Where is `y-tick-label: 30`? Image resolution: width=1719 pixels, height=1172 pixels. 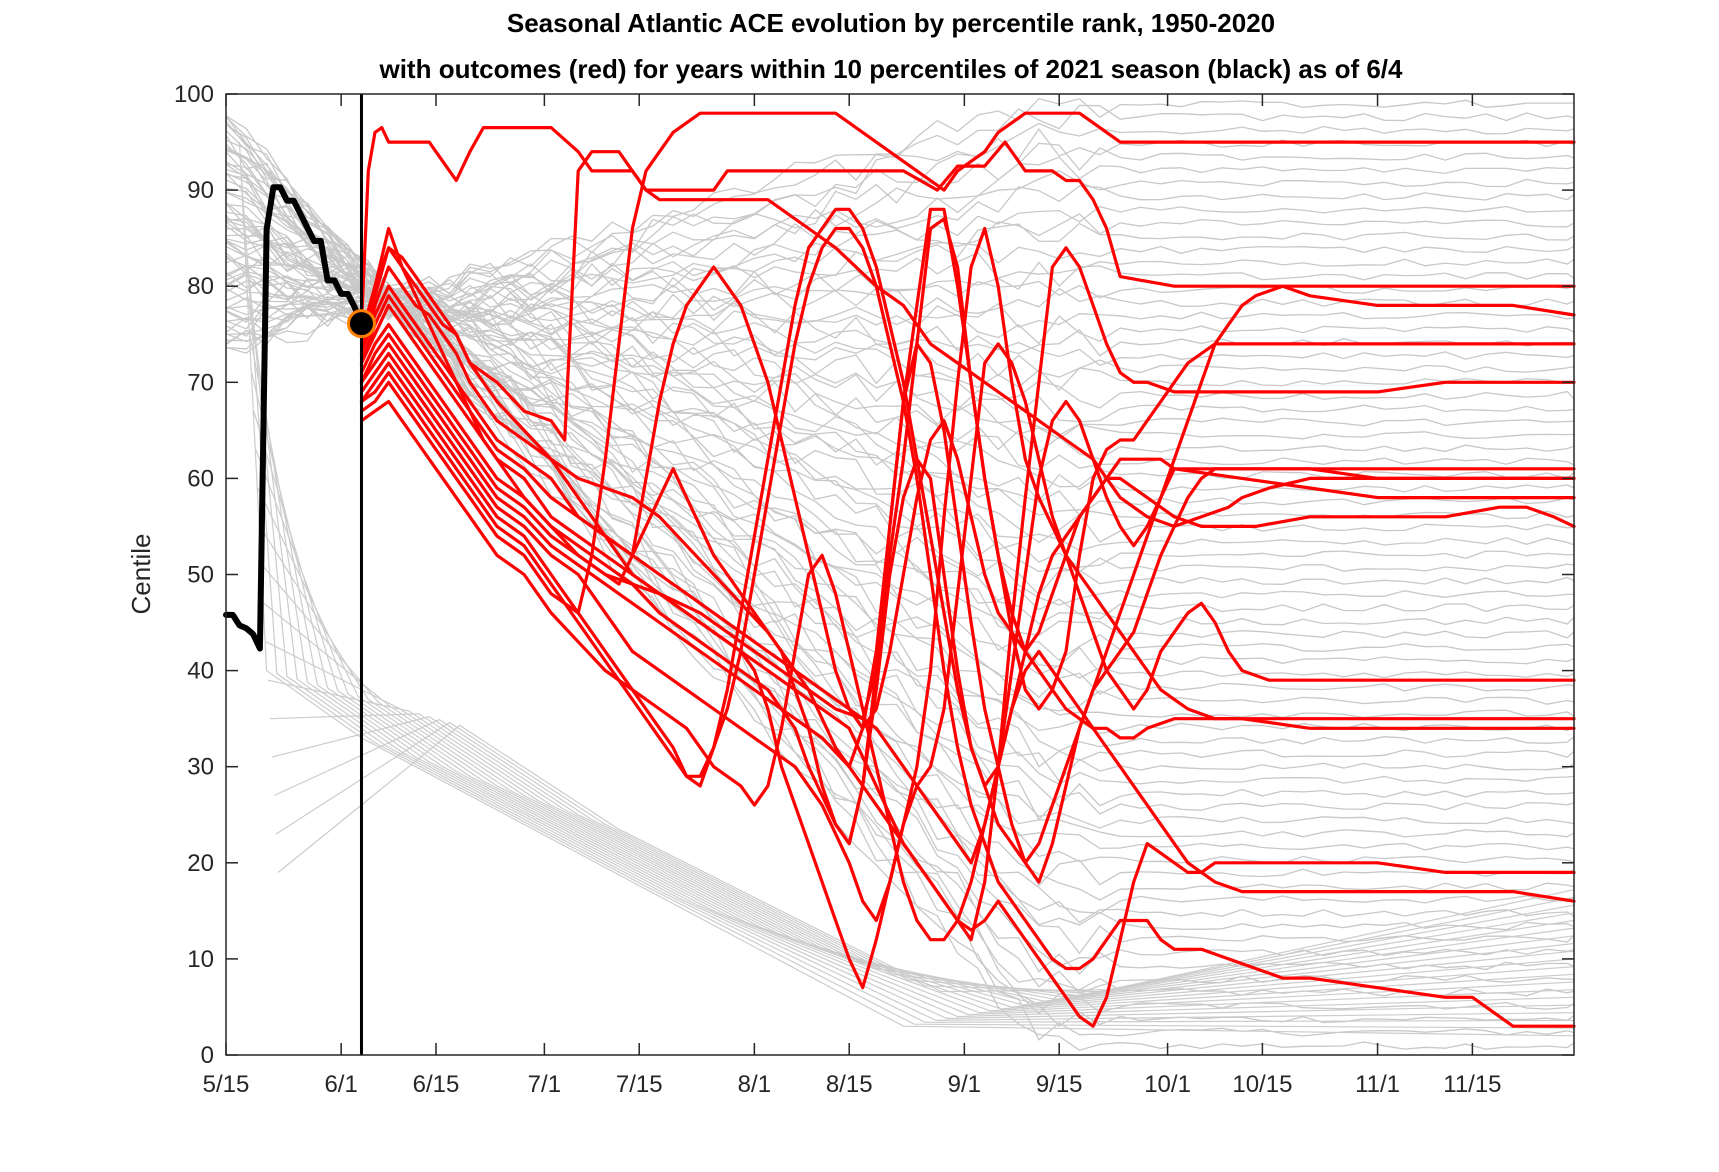
y-tick-label: 30 is located at coordinates (200, 767).